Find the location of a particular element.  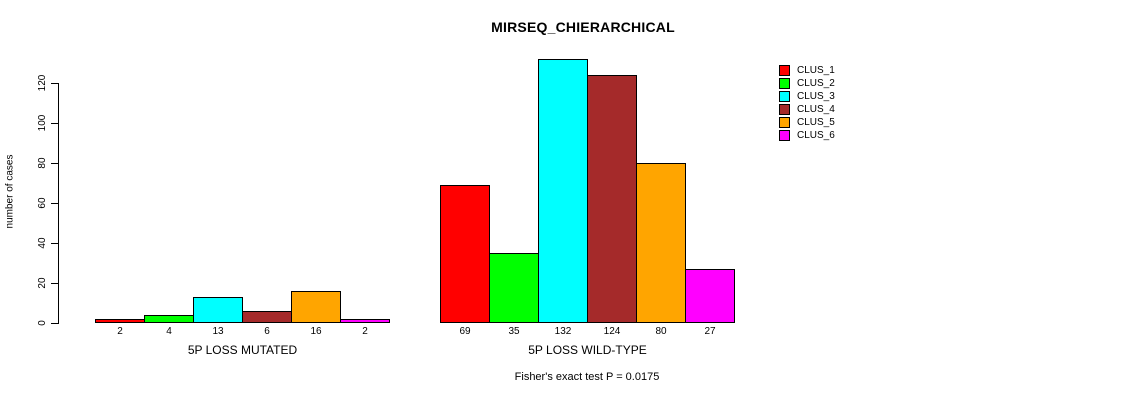

y-axis-spine is located at coordinates (58, 203).